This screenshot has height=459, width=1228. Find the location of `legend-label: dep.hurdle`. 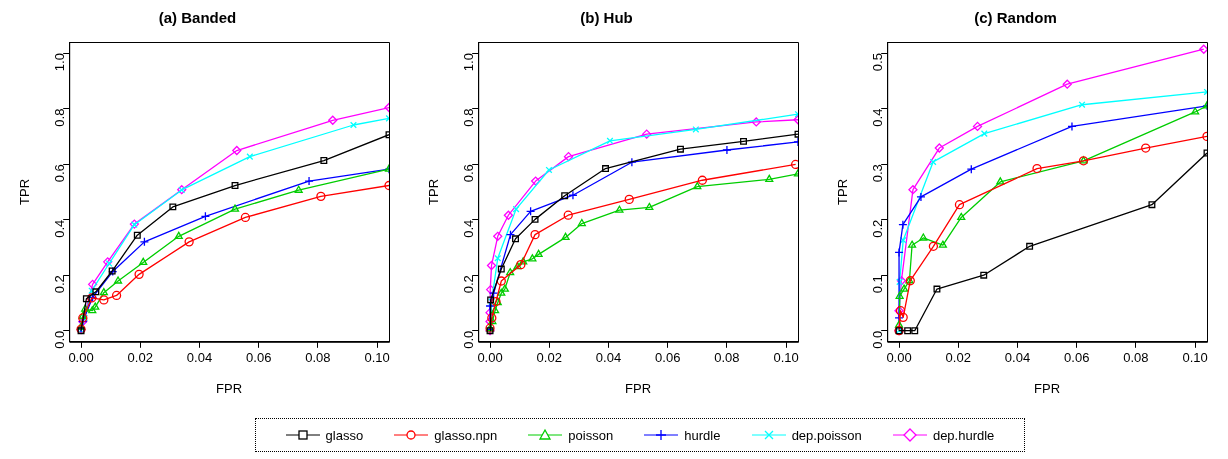

legend-label: dep.hurdle is located at coordinates (963, 435).